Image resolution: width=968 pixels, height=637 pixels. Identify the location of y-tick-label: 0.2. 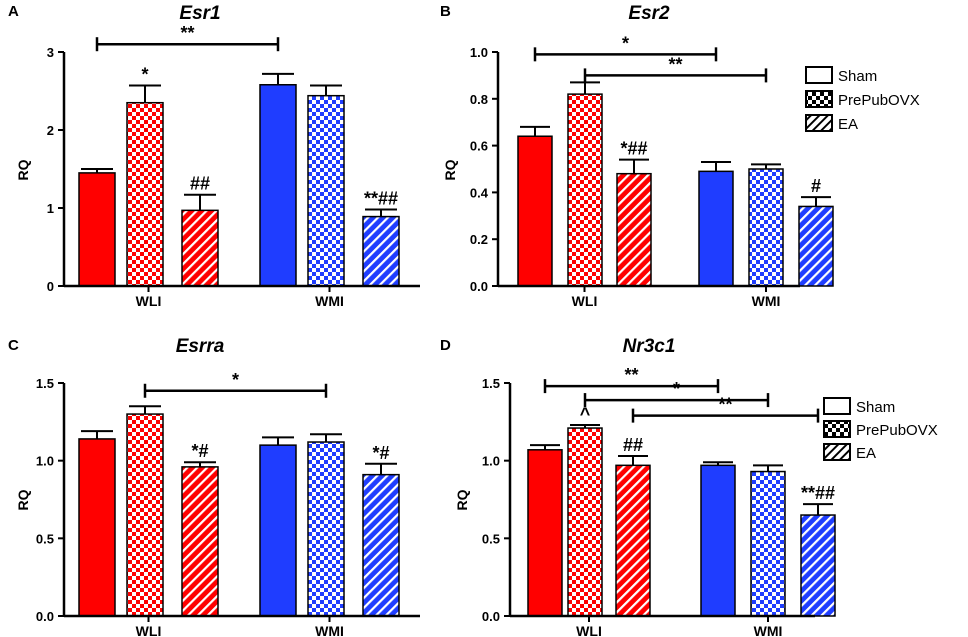
(479, 239).